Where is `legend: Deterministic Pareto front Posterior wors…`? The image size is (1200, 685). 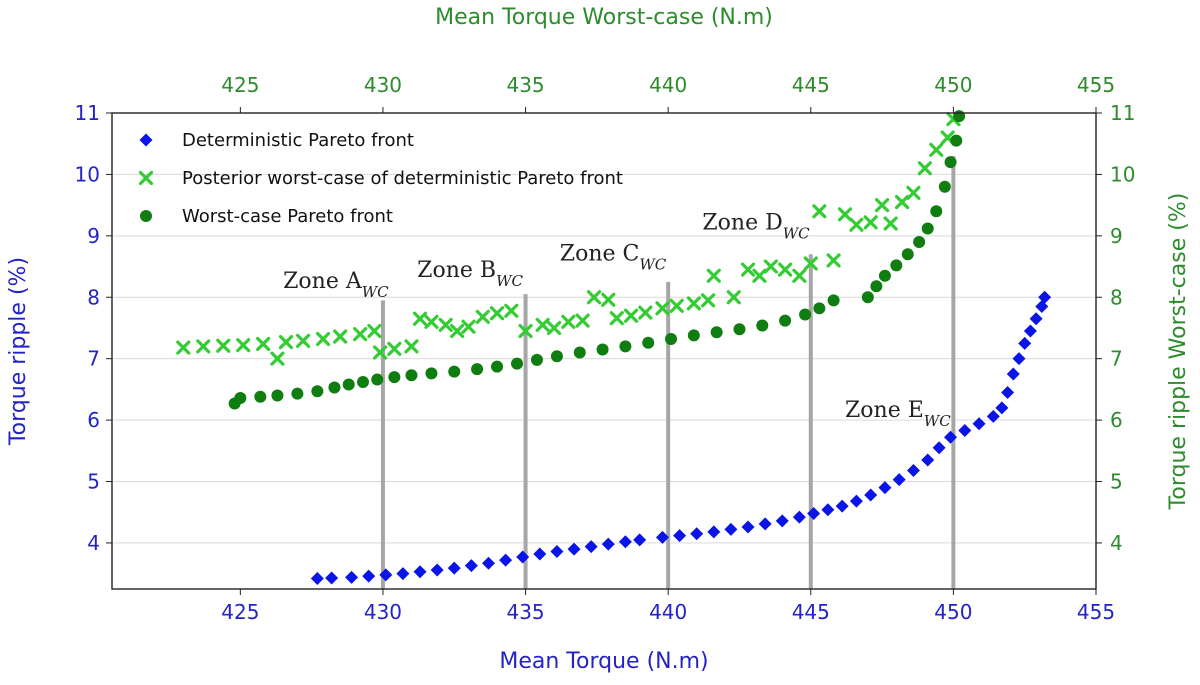
legend: Deterministic Pareto front Posterior wors… is located at coordinates (380, 178).